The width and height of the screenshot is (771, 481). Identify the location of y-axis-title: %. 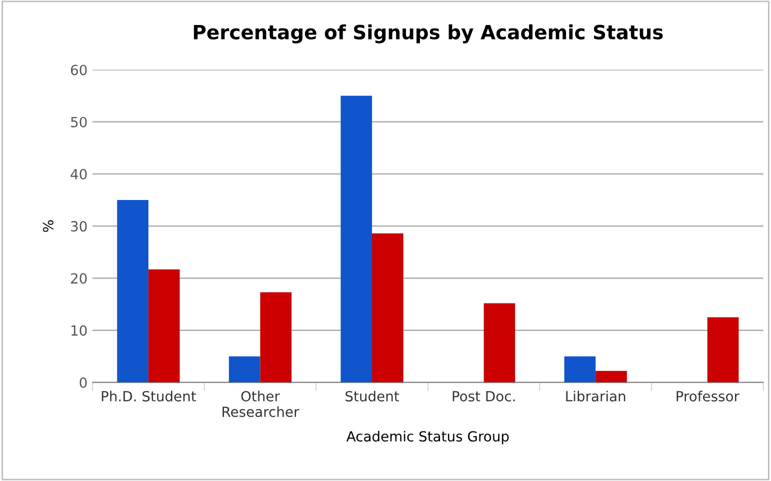
(48, 226).